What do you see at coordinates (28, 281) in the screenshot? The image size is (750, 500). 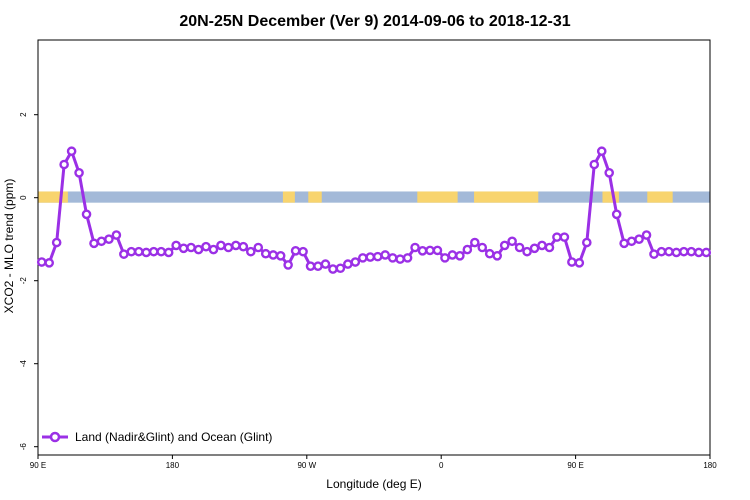 I see `y-axis: 2 0 -2 -4 -6` at bounding box center [28, 281].